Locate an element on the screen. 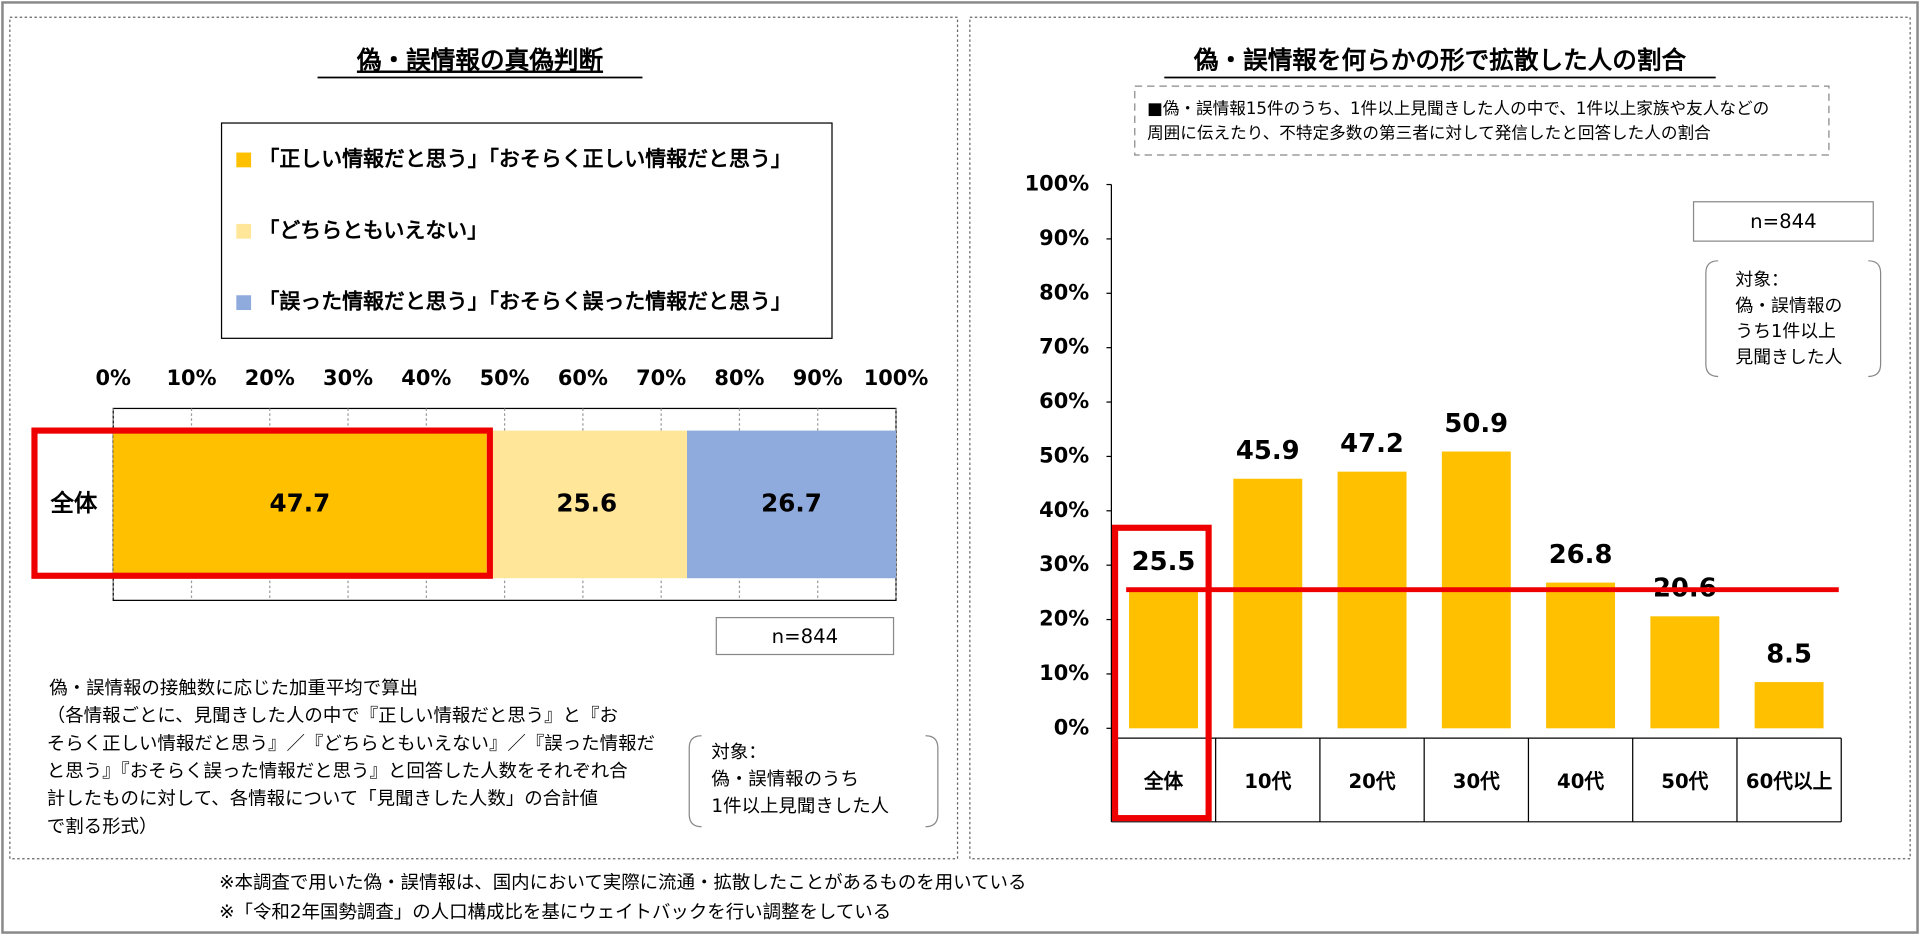 This screenshot has height=935, width=1920. x-tick-label: 40% is located at coordinates (426, 378).